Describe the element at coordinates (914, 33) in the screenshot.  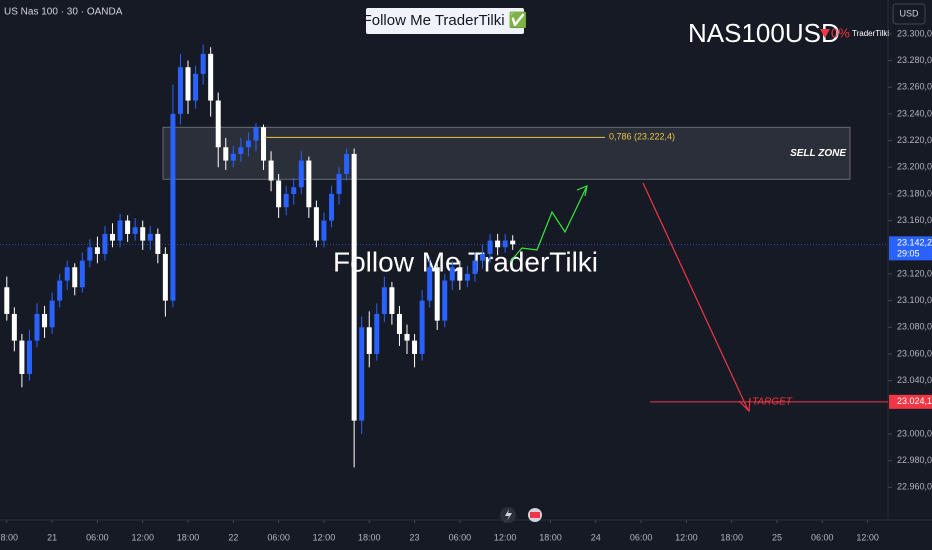
I see `y-tick-label: 23.300,0` at that location.